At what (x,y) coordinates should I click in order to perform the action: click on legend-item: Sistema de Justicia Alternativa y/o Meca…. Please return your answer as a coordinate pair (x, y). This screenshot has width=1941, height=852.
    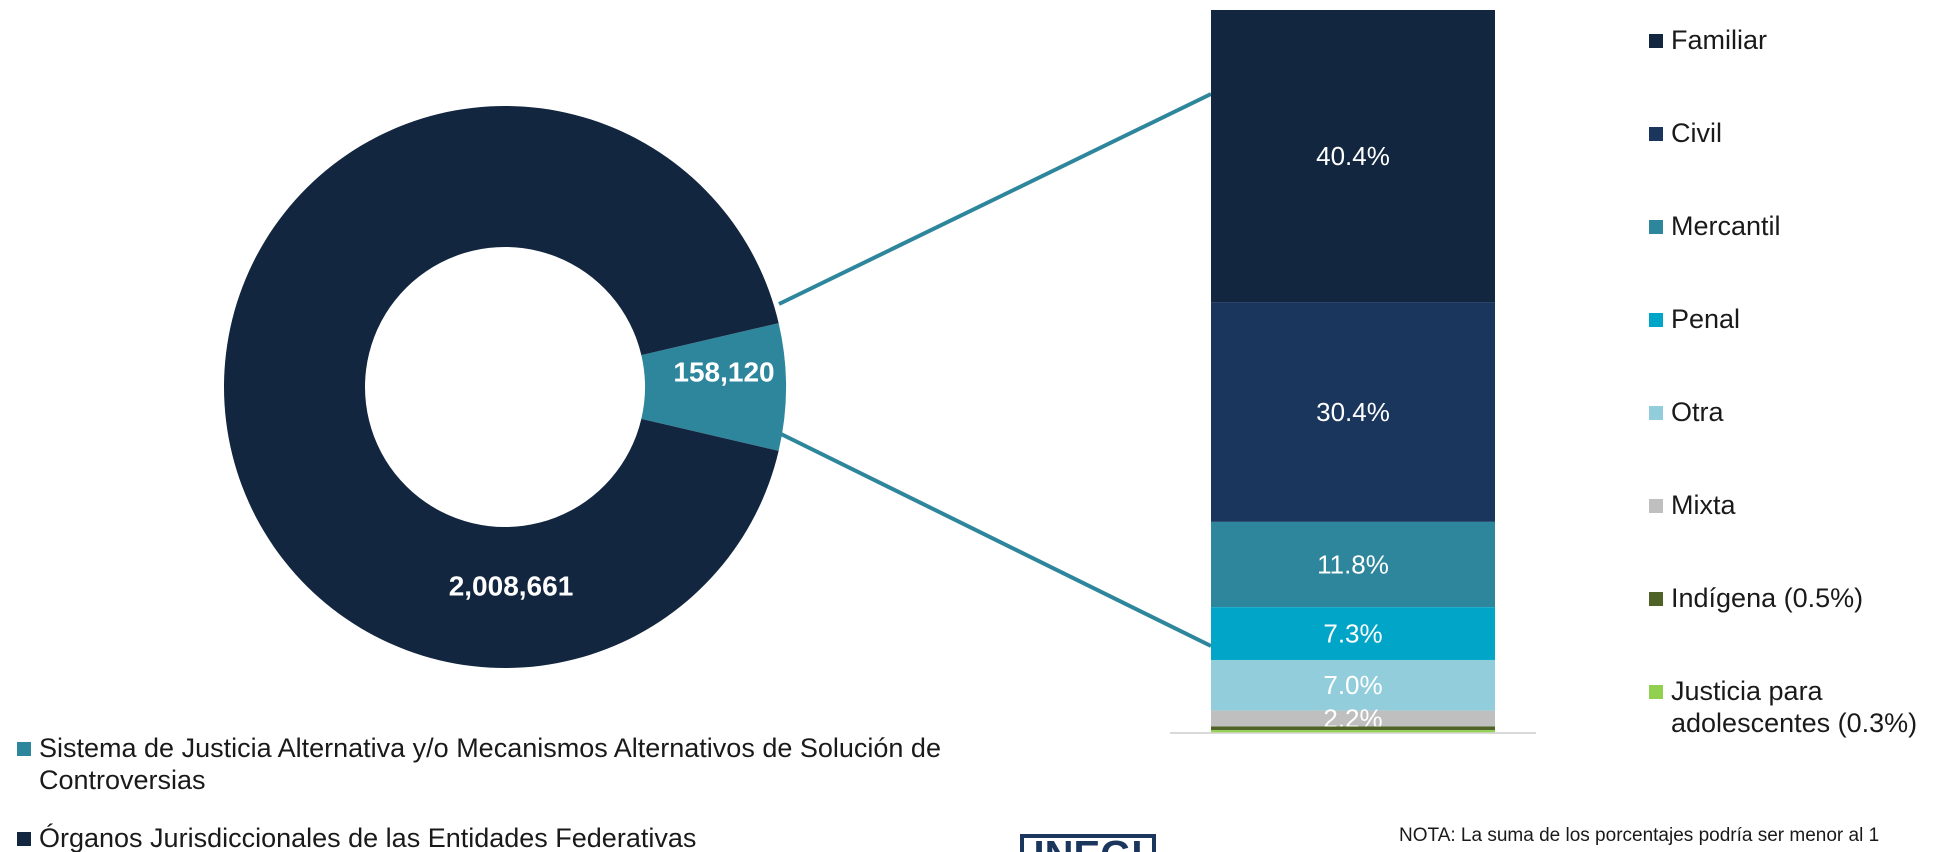
    Looking at the image, I should click on (523, 764).